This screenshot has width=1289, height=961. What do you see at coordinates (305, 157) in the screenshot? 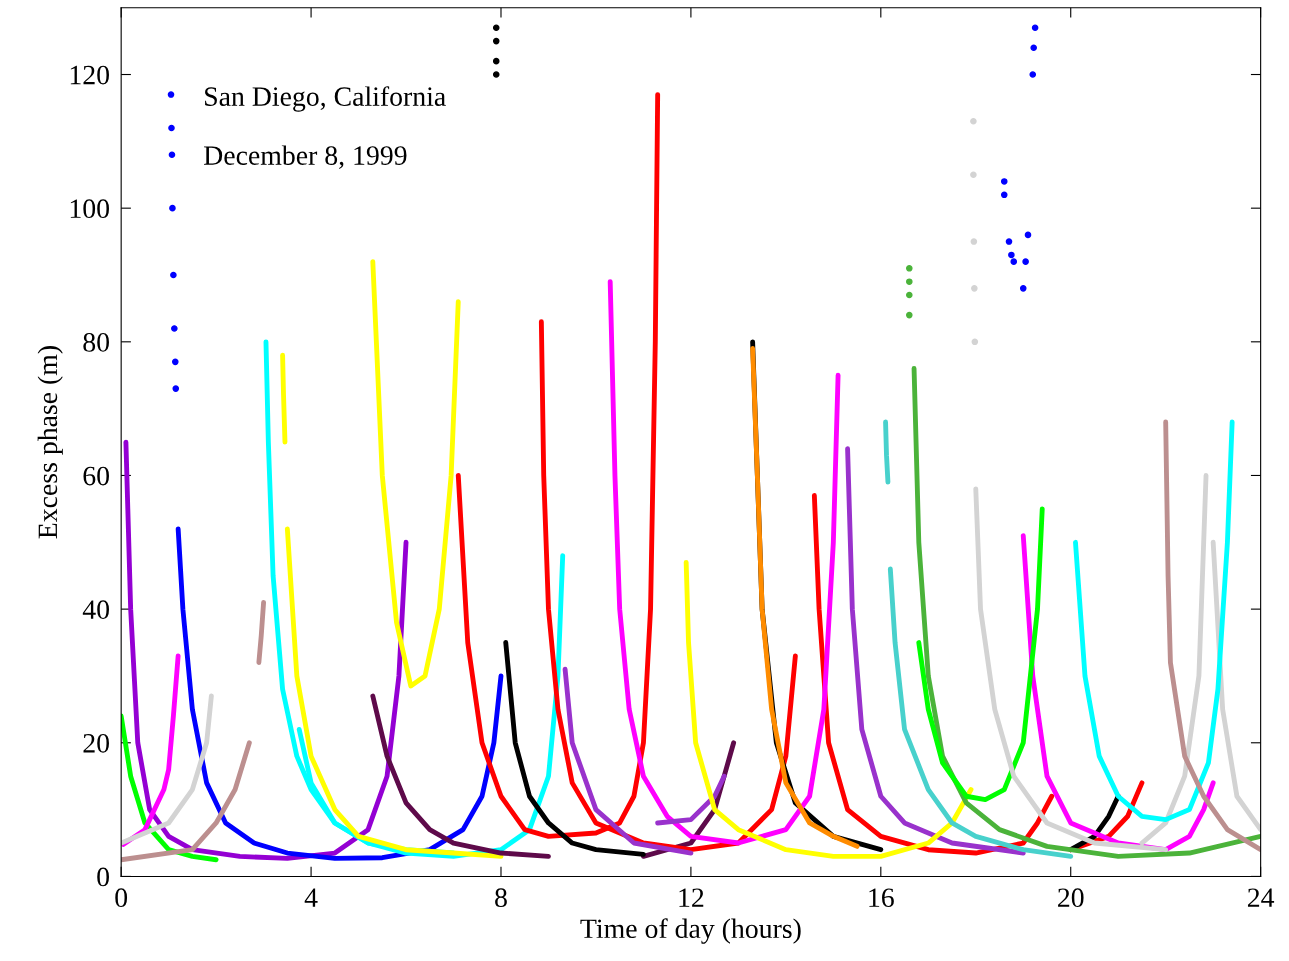
I see `annotation: December 8, 1999` at bounding box center [305, 157].